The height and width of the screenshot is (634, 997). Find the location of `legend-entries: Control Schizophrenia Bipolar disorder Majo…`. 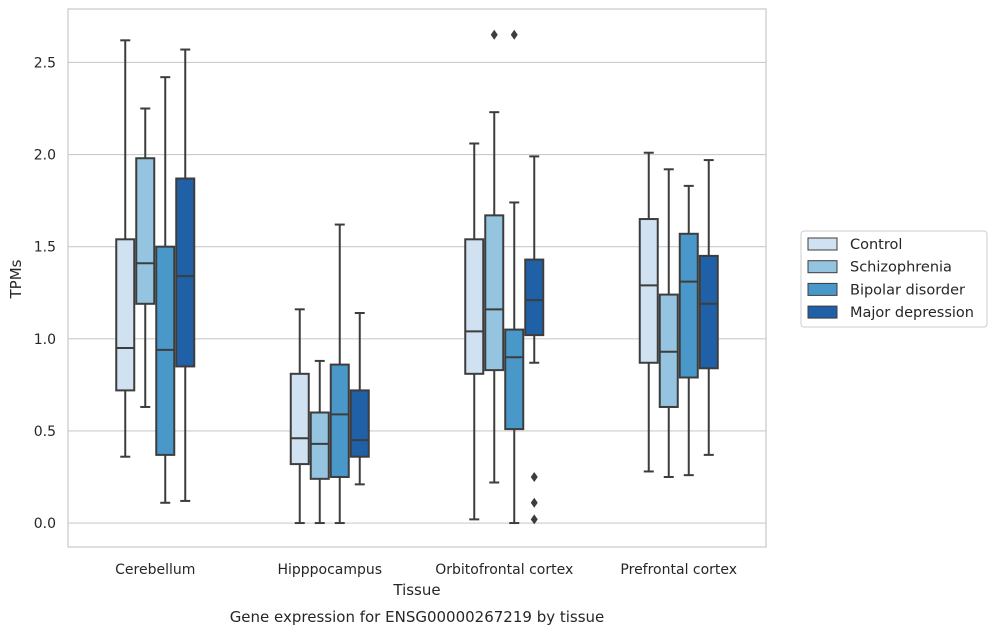

legend-entries: Control Schizophrenia Bipolar disorder Majo… is located at coordinates (890, 279).